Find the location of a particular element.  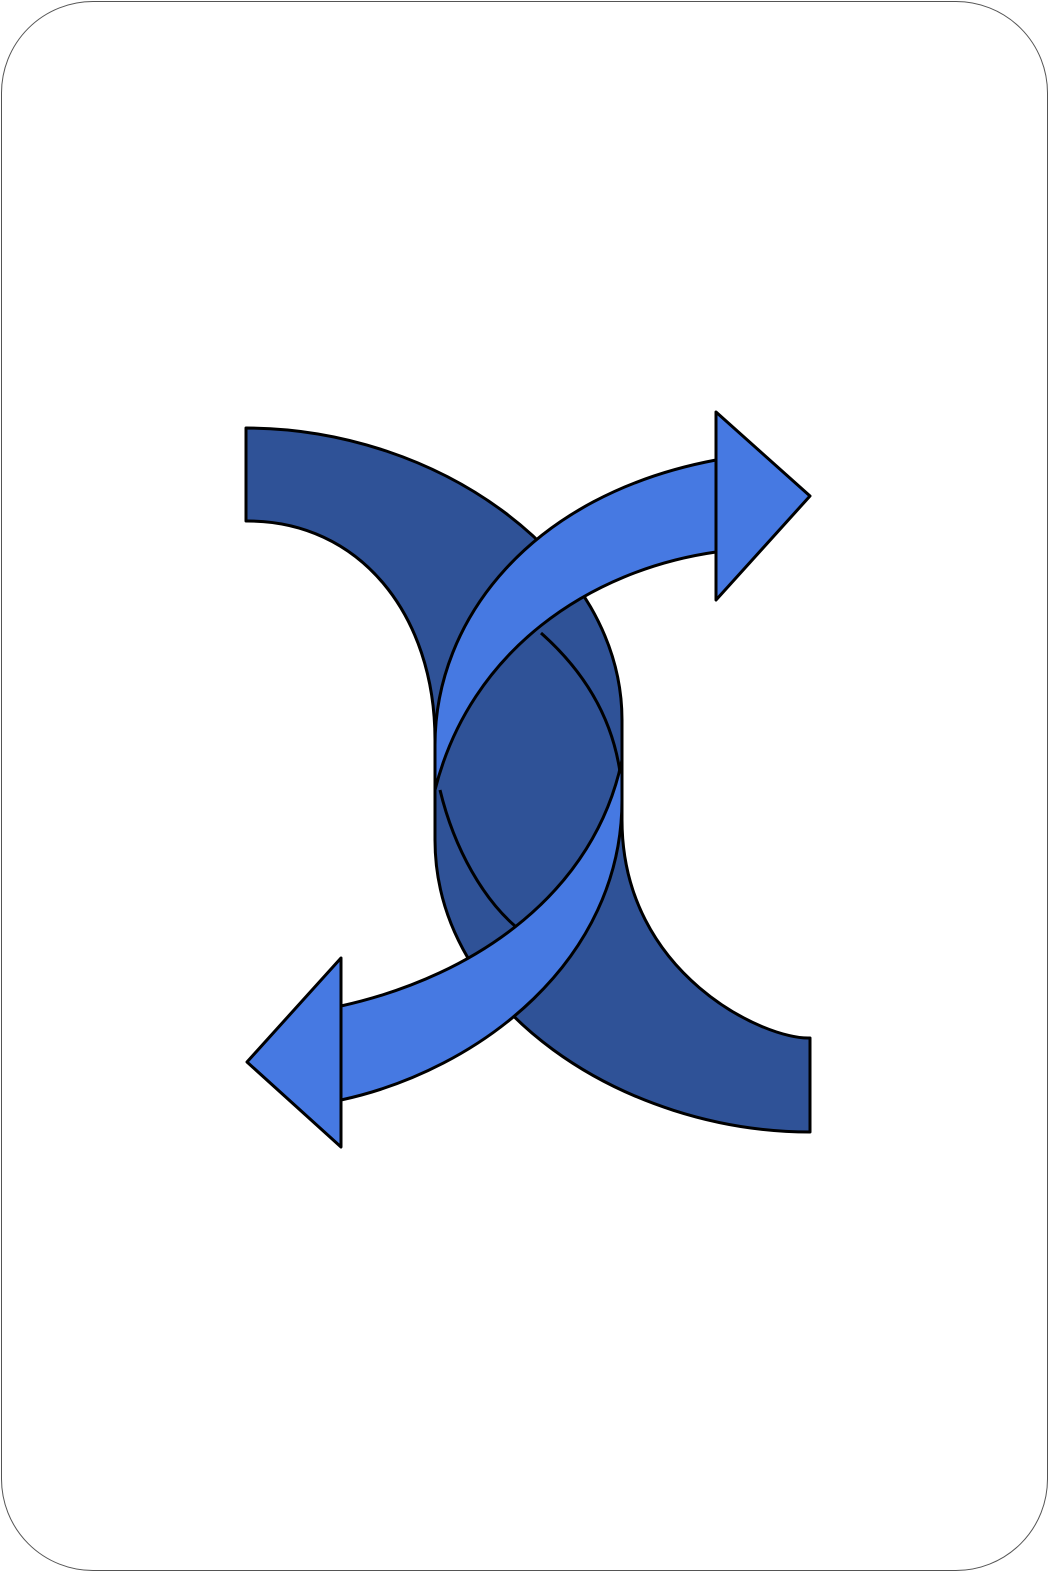

crossing-line-upper is located at coordinates (581, 702).